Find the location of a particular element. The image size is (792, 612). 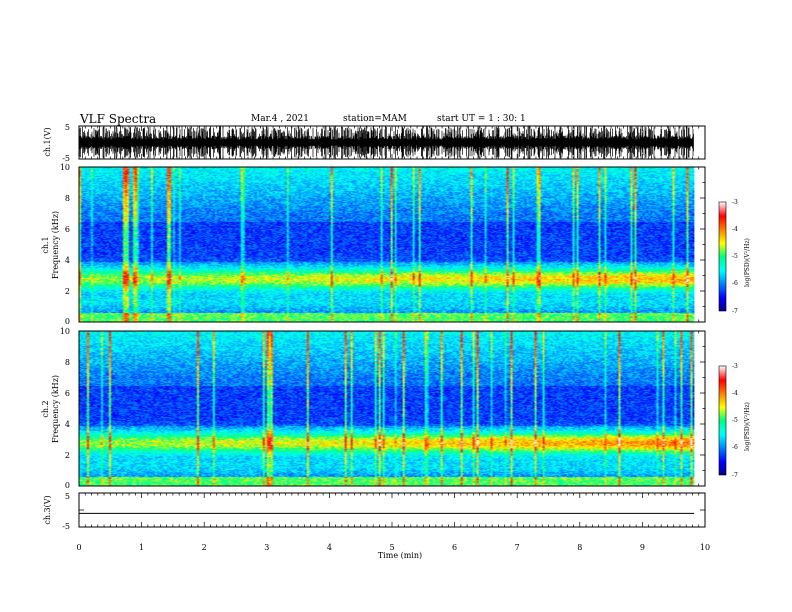

spec2-ytick-0: 0 is located at coordinates (67, 485).